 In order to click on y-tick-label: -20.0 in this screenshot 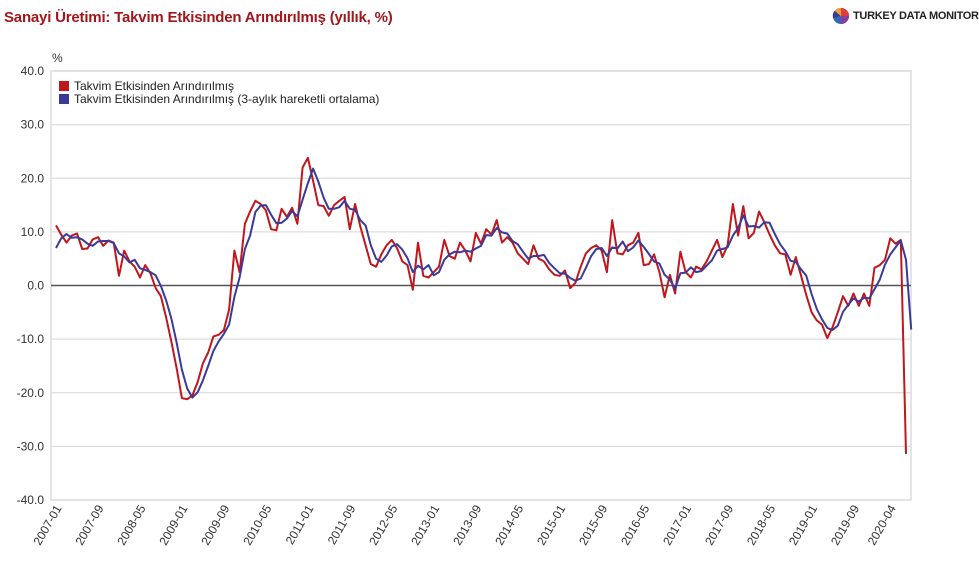, I will do `click(31, 393)`.